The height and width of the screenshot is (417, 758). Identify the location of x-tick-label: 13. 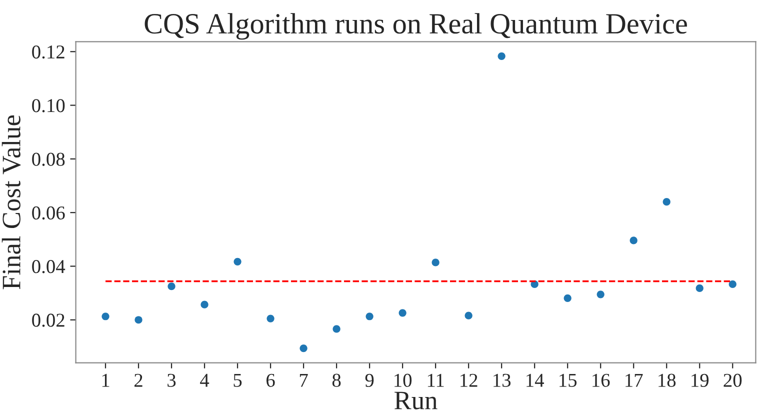
(502, 380).